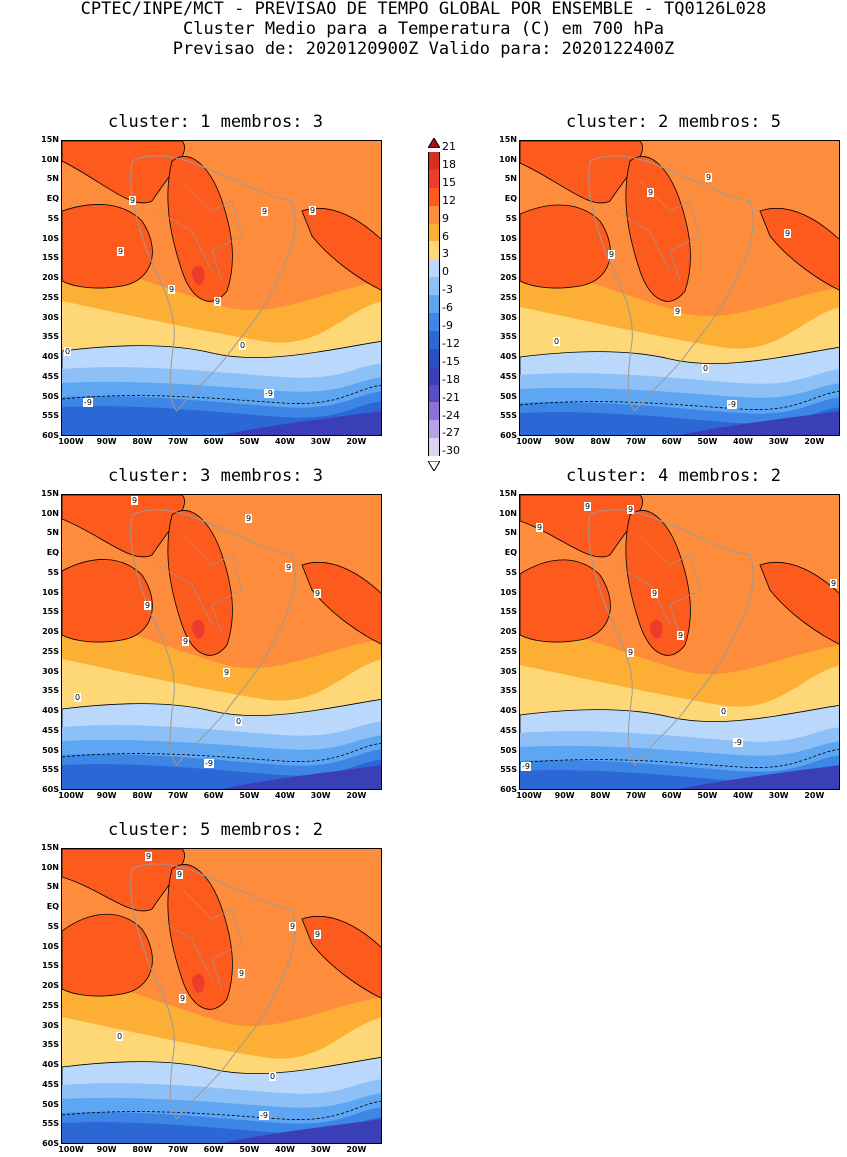 This screenshot has height=1157, width=847. I want to click on colorbar-label: 0, so click(445, 272).